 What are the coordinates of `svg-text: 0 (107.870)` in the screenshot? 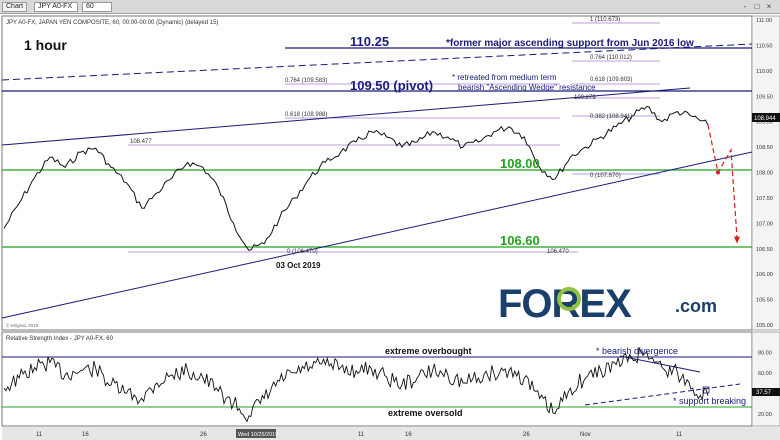 It's located at (605, 176).